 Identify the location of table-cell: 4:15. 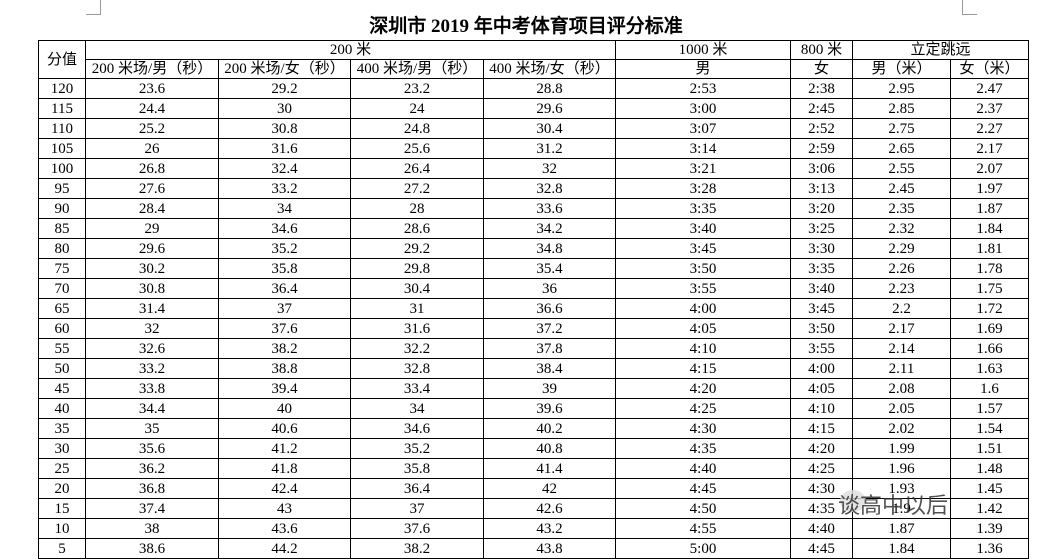
(703, 368).